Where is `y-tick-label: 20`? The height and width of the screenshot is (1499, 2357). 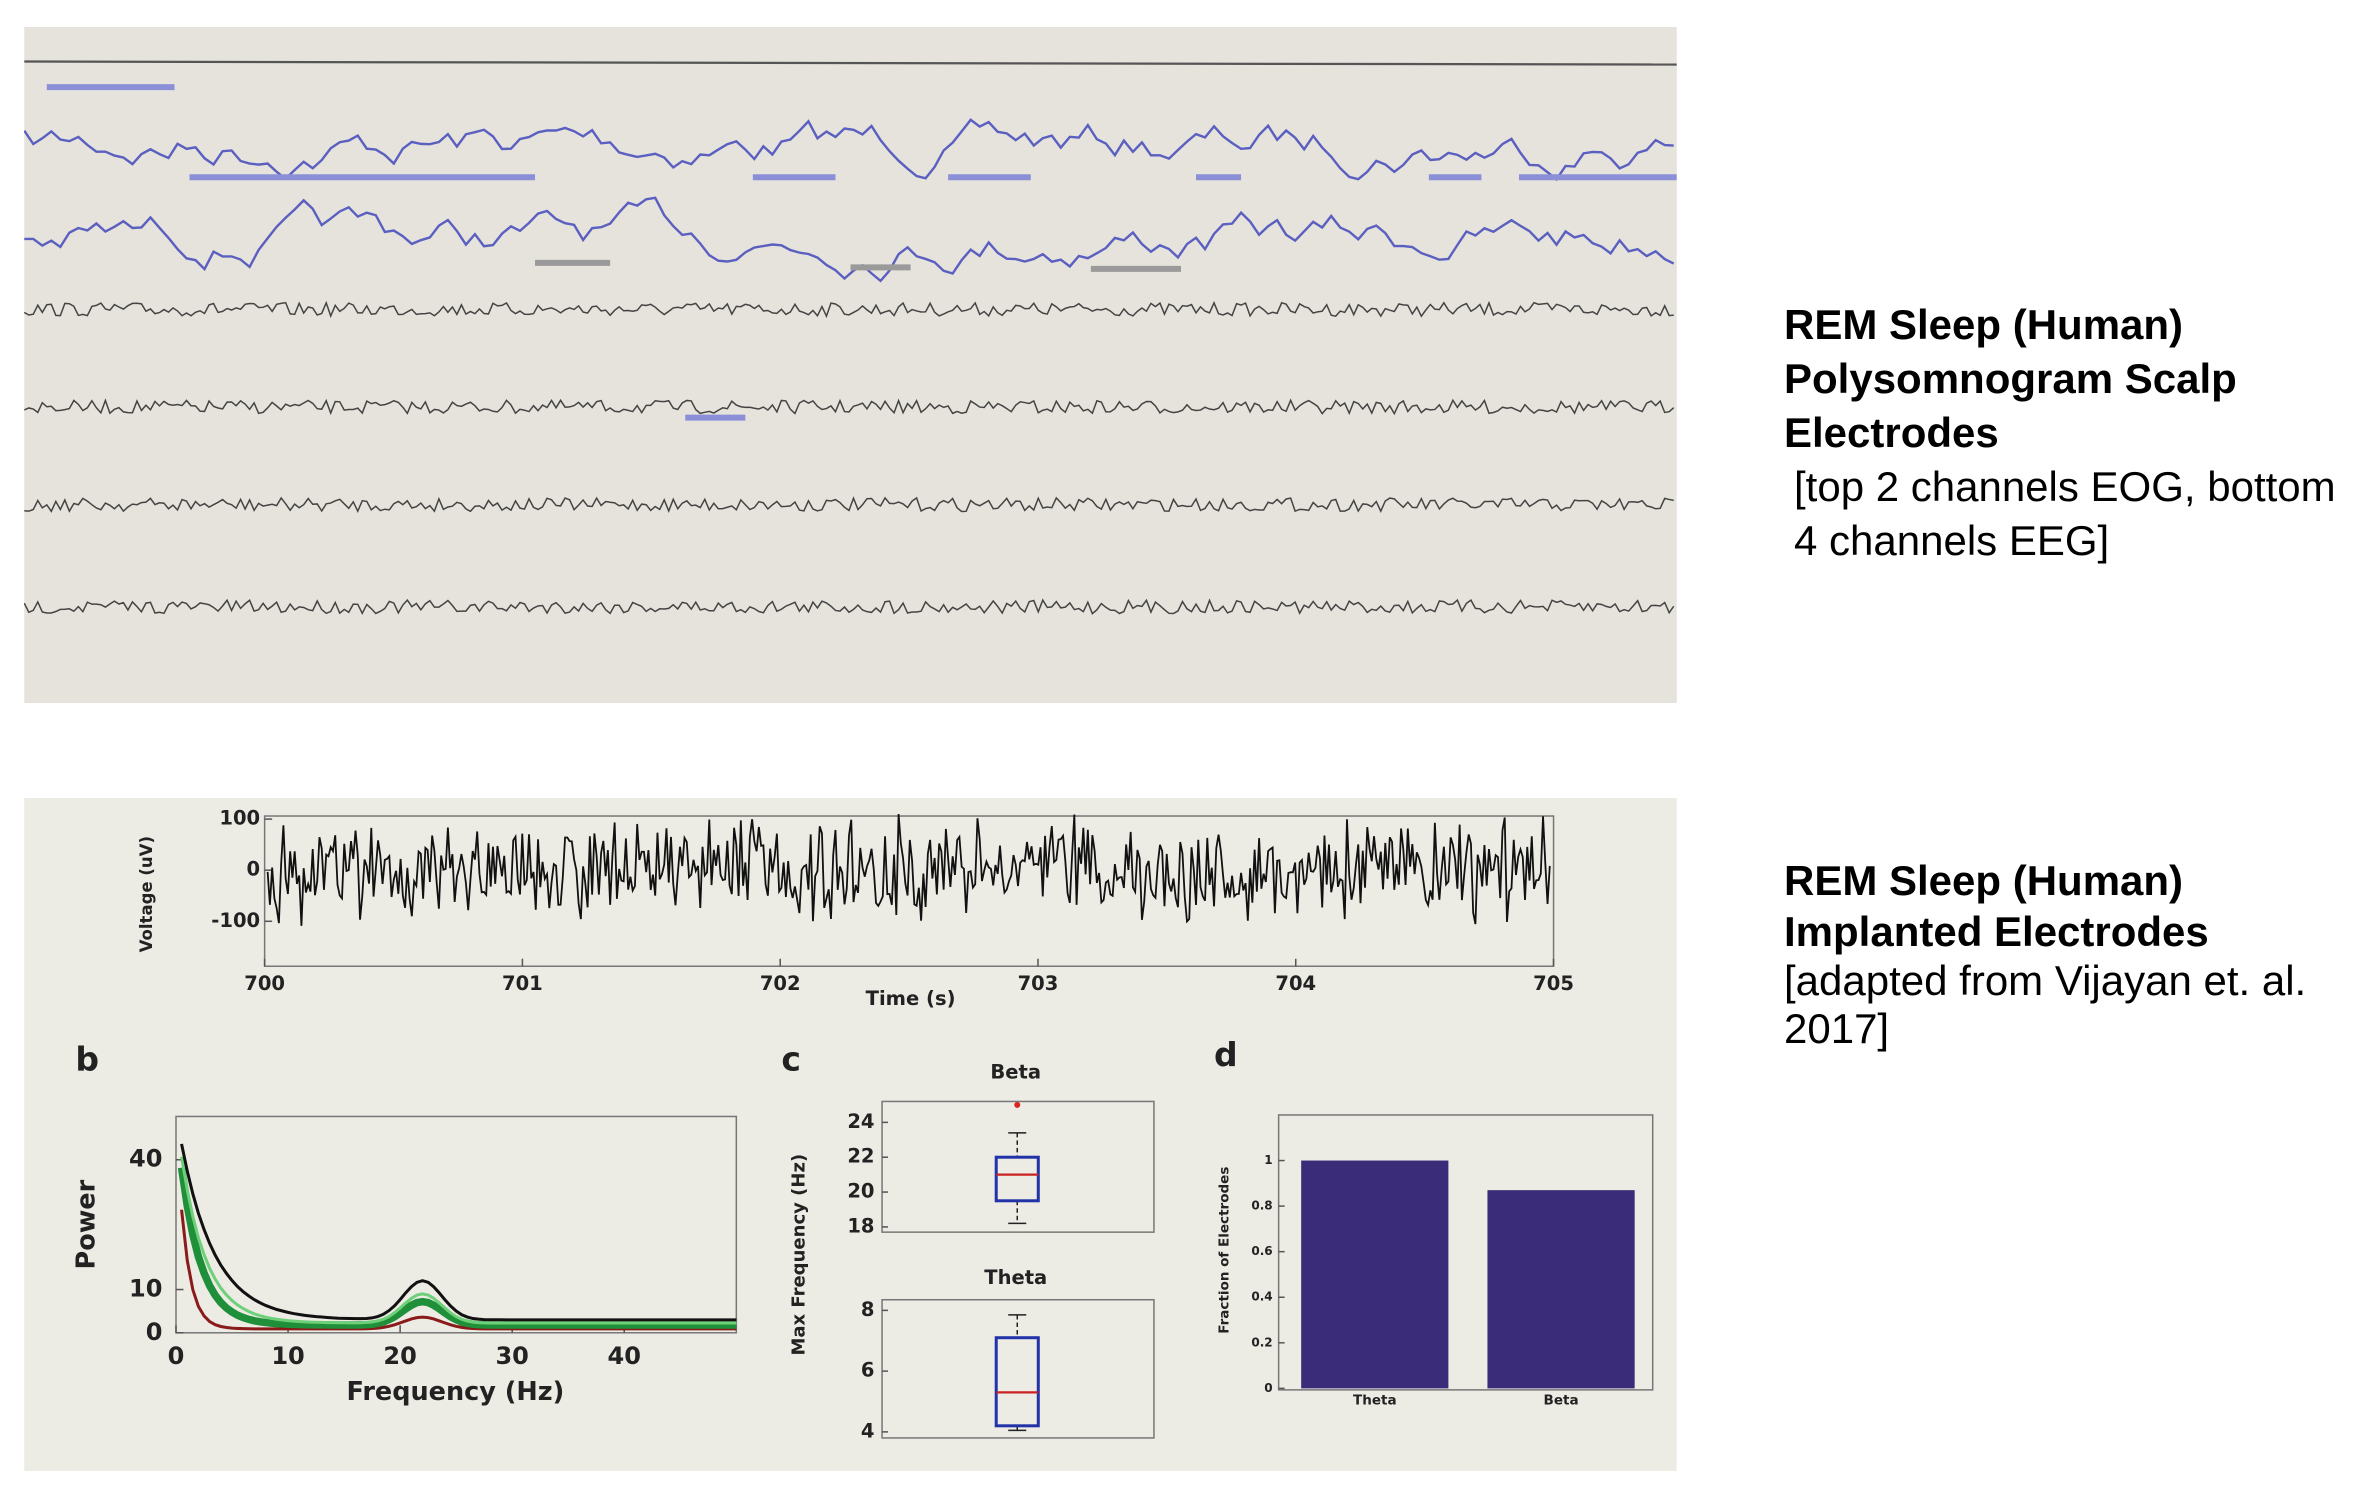
y-tick-label: 20 is located at coordinates (860, 1191).